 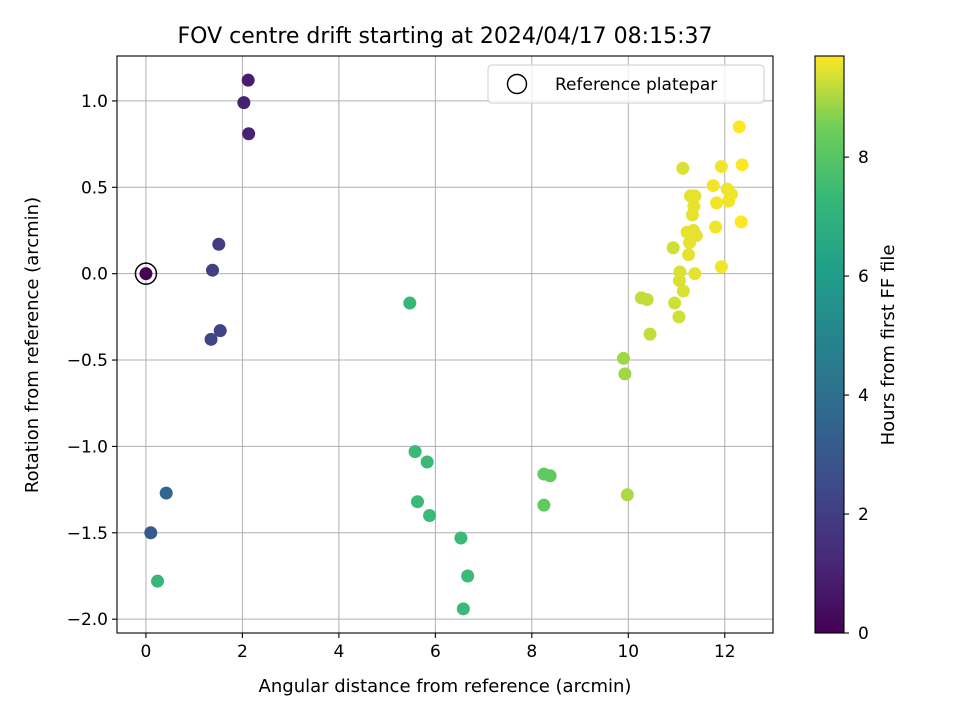 I want to click on legend-box, so click(x=626, y=84).